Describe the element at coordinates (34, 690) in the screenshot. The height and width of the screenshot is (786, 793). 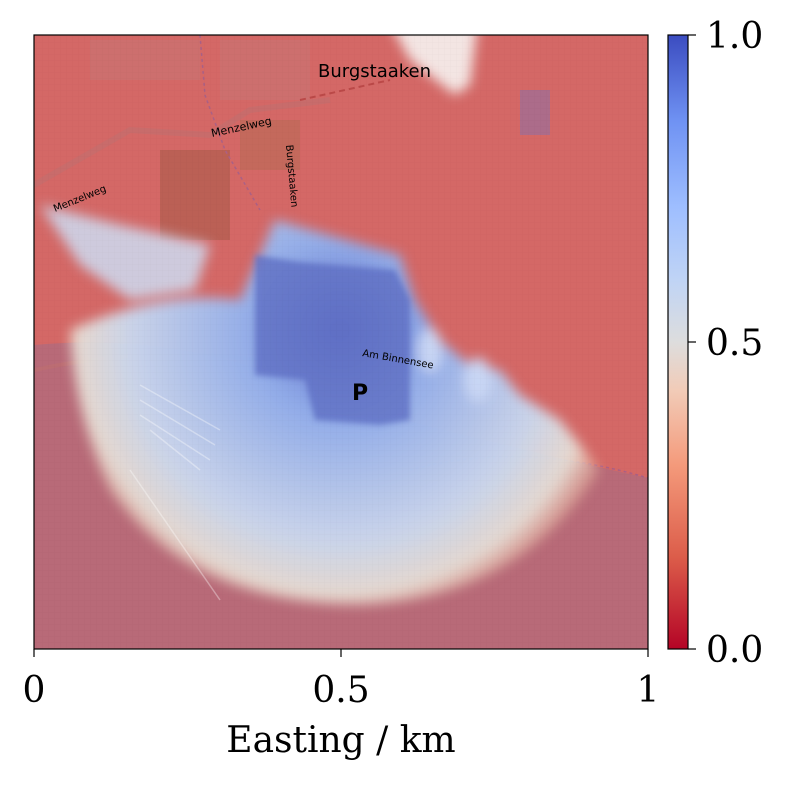
I see `x-tick-label: 0` at that location.